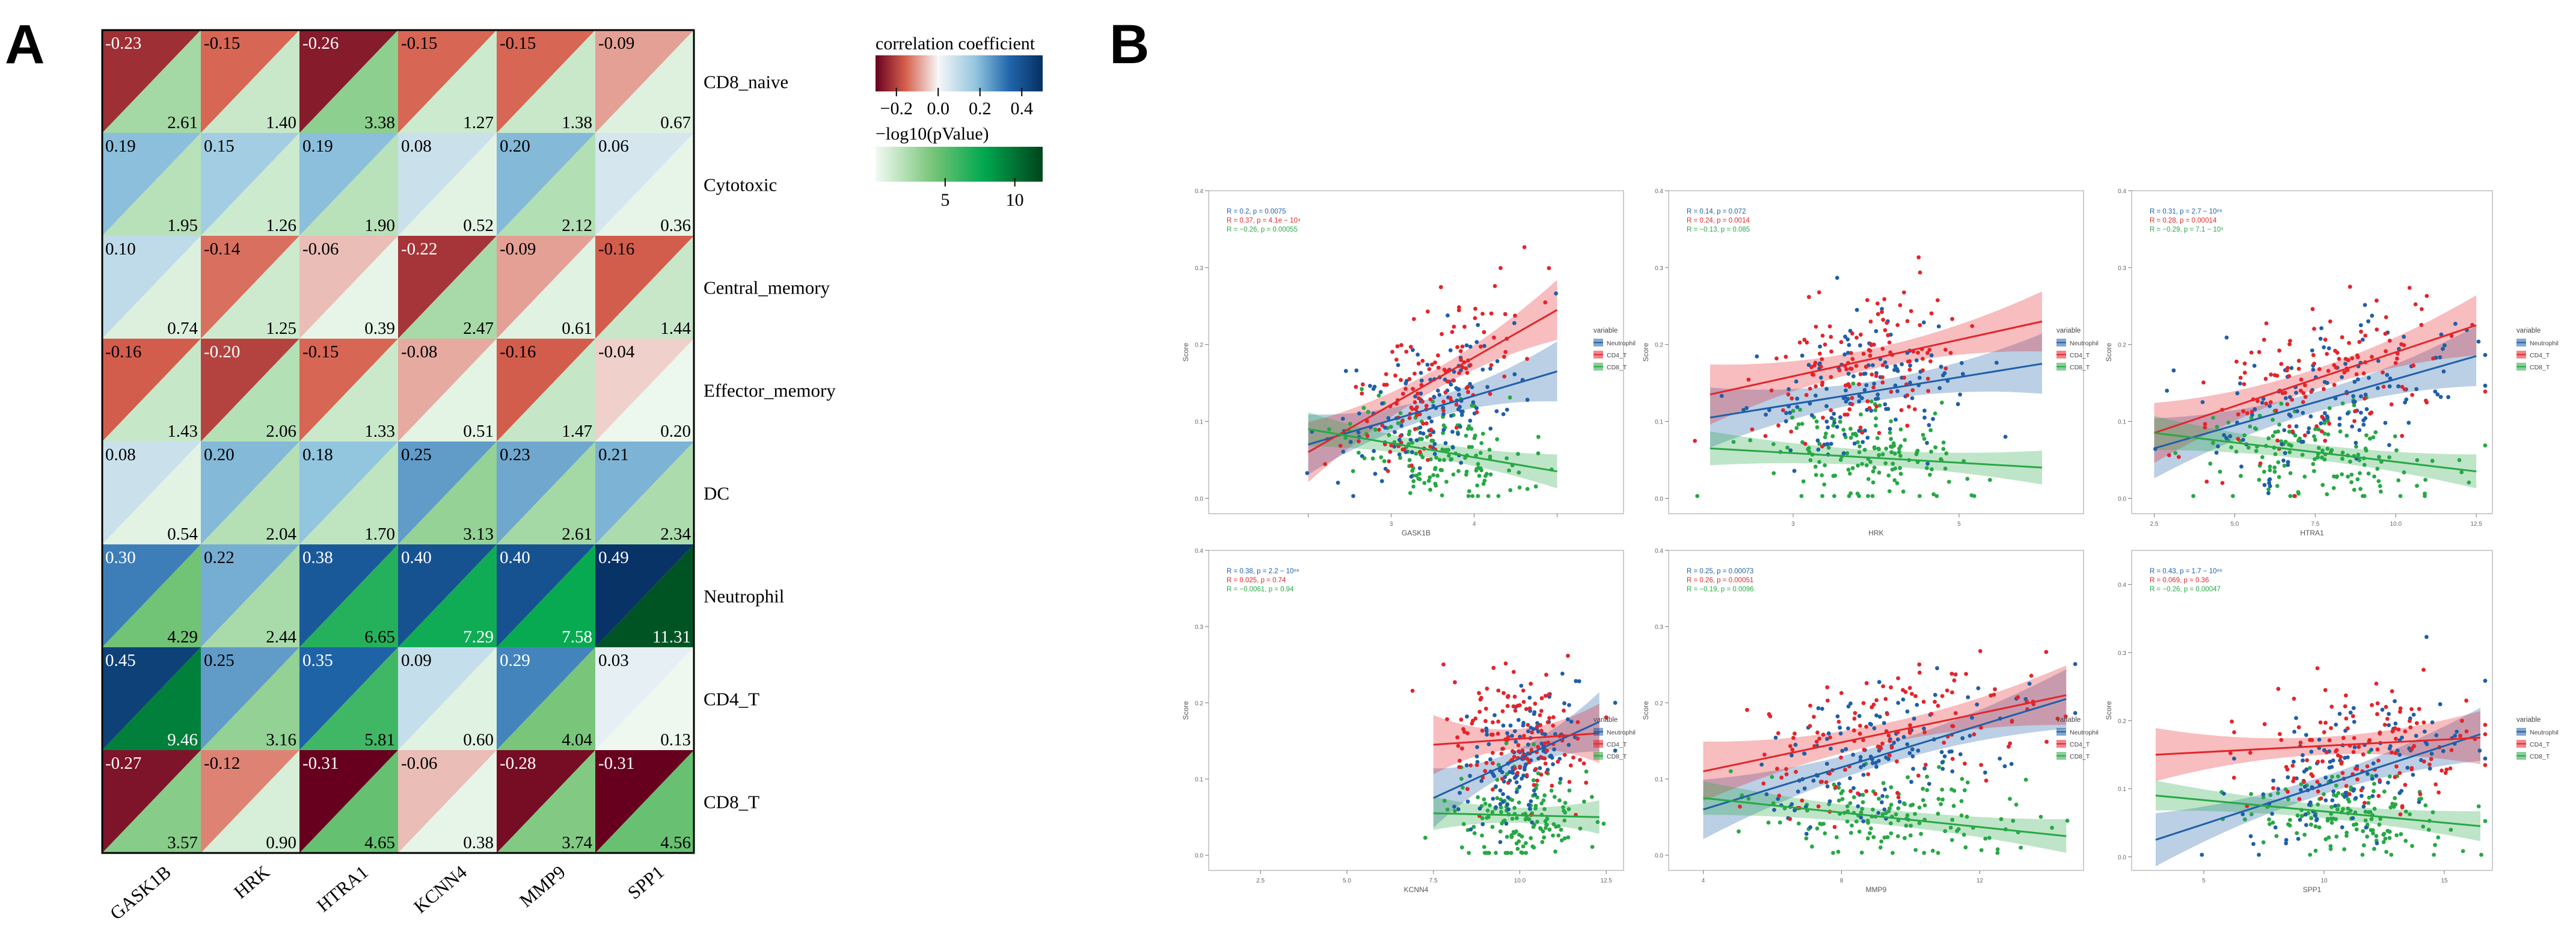  I want to click on p-legend-title: −log10(pValue), so click(932, 134).